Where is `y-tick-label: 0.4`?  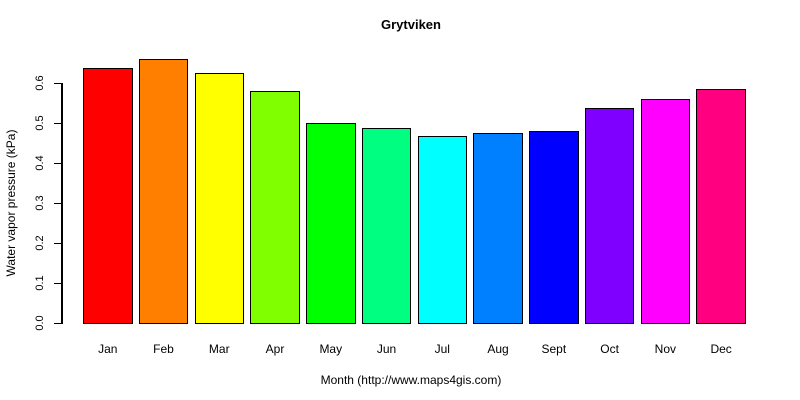
y-tick-label: 0.4 is located at coordinates (40, 163).